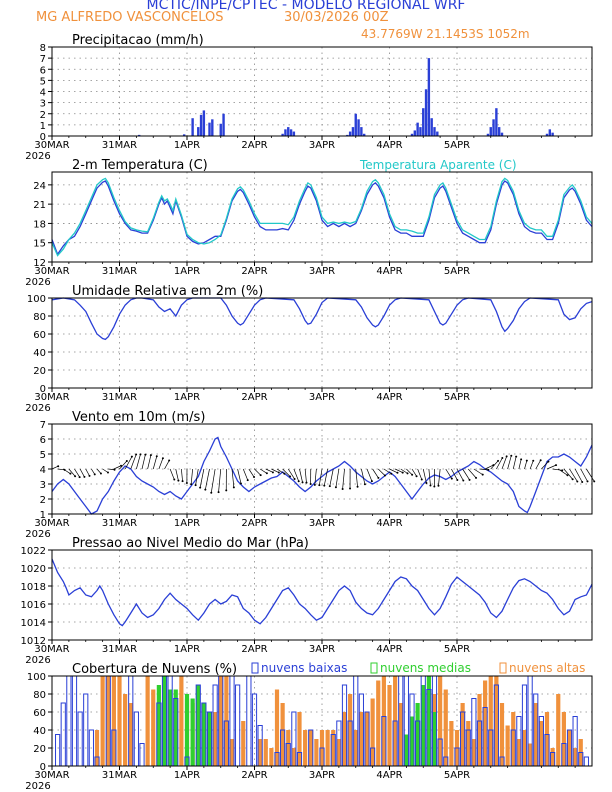 This screenshot has height=792, width=612. Describe the element at coordinates (322, 523) in the screenshot. I see `x-tick-label: 3APR` at that location.